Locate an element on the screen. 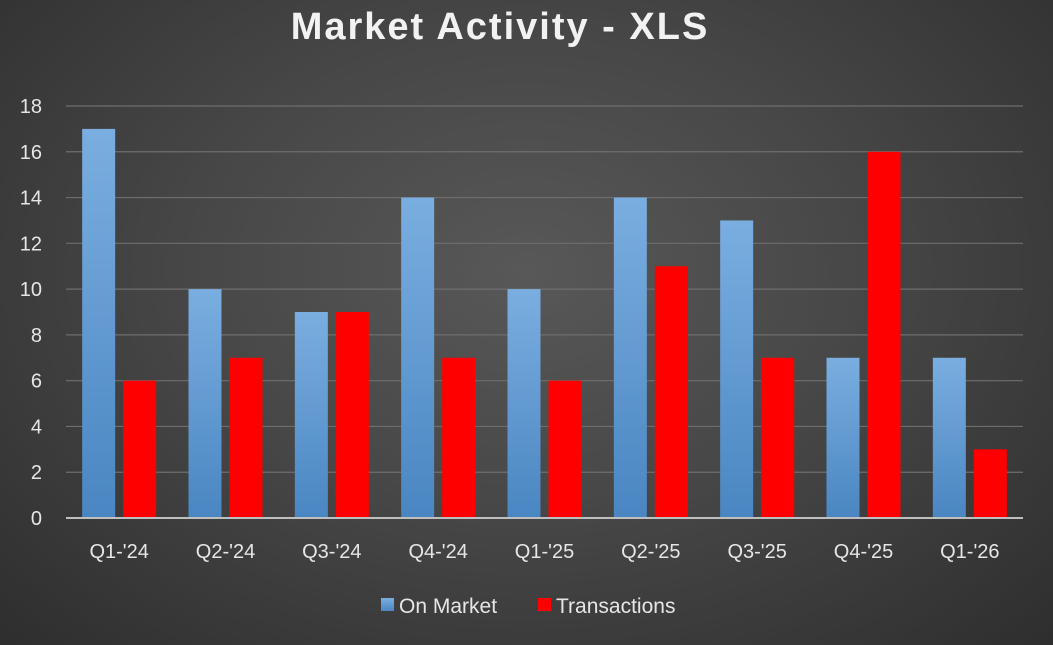  x-tick-label: Q4-'24 is located at coordinates (437, 552).